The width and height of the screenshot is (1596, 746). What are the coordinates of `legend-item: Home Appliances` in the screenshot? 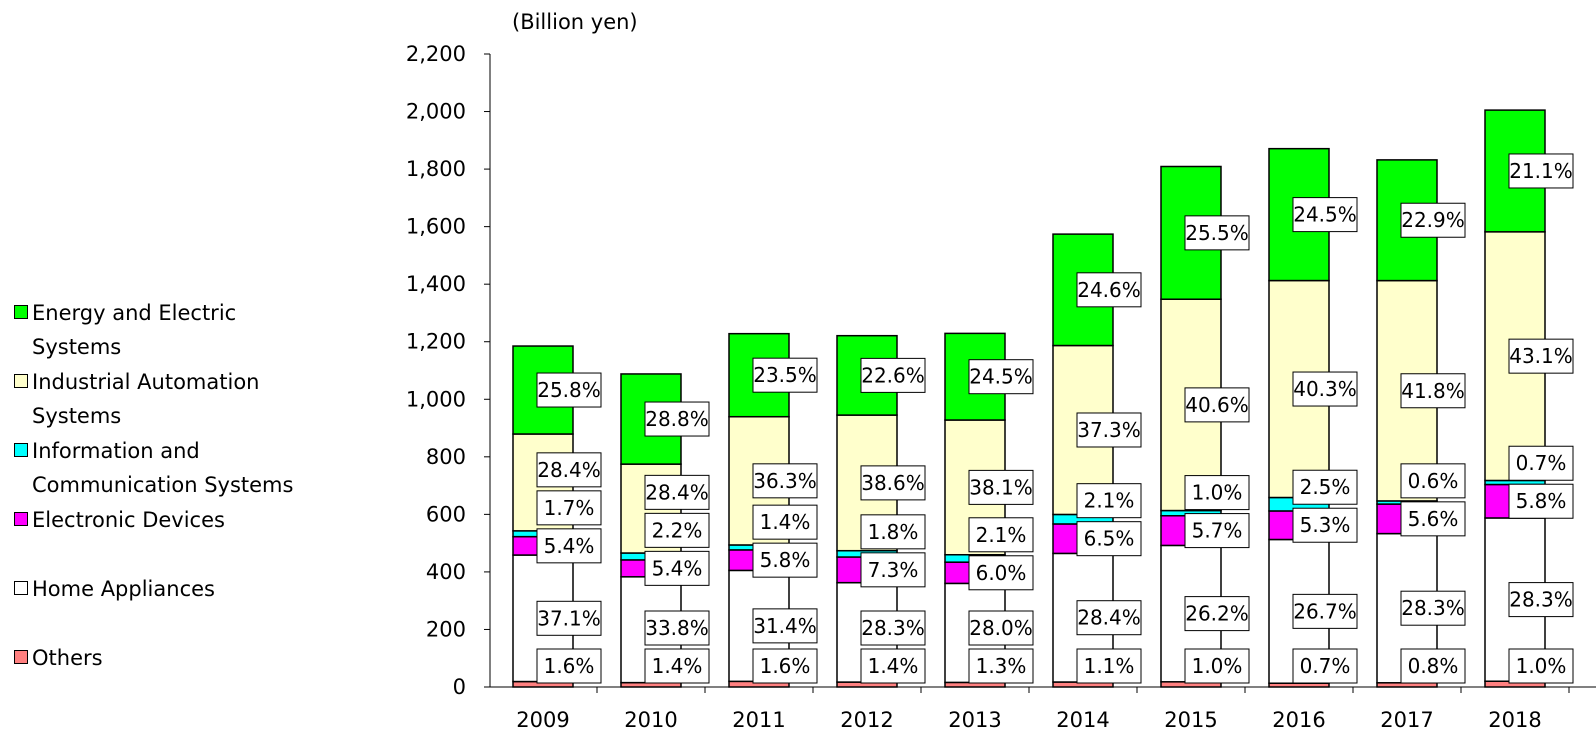 It's located at (165, 589).